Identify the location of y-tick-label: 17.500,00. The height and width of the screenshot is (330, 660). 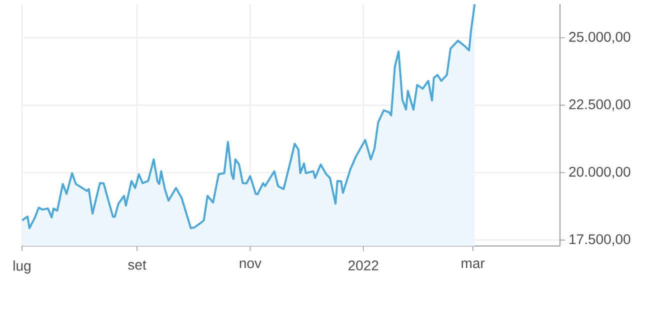
(600, 240).